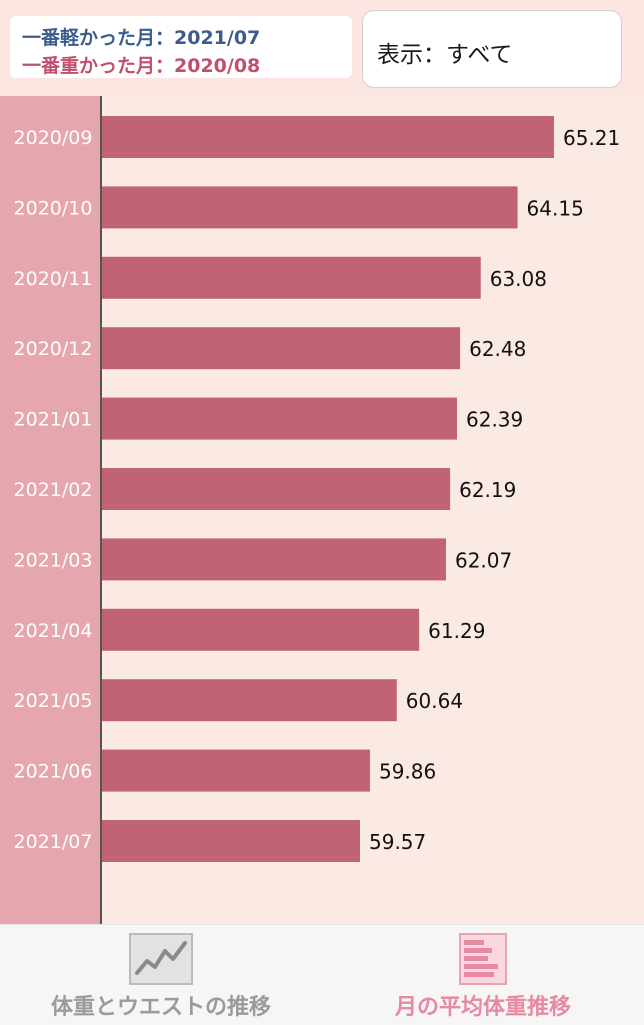 The image size is (644, 1025). Describe the element at coordinates (445, 55) in the screenshot. I see `display-filter-label: 表示：すべて` at that location.